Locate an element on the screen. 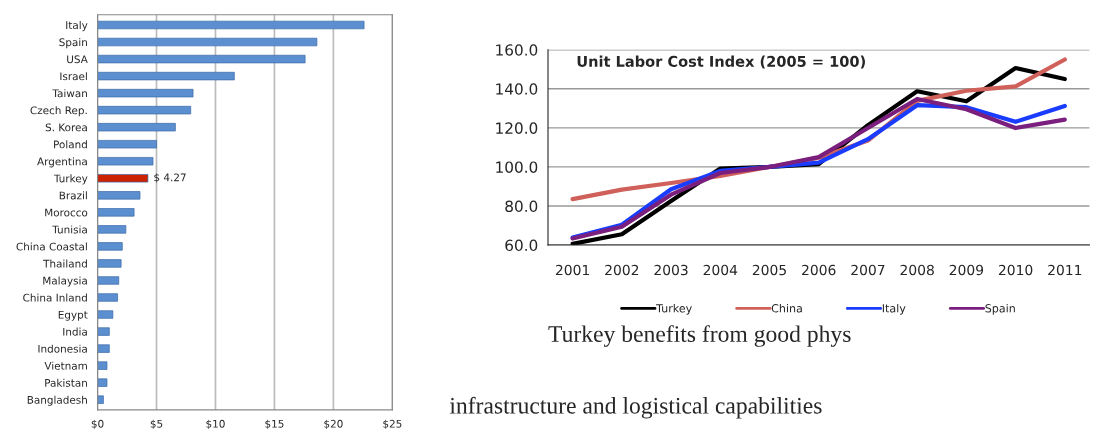  y-tick-label: 80.0 is located at coordinates (521, 206).